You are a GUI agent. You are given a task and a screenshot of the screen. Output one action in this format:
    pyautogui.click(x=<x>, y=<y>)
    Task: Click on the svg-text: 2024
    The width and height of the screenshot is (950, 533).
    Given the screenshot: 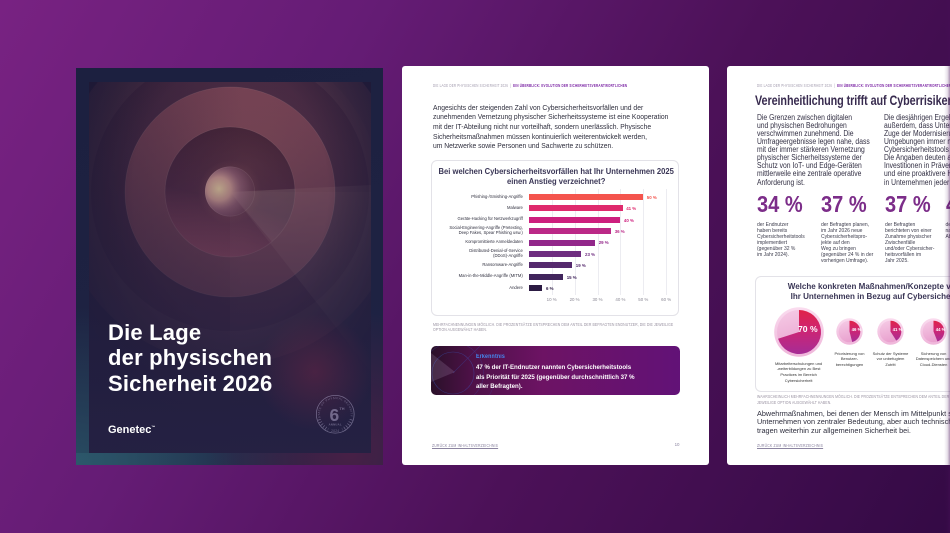 What is the action you would take?
    pyautogui.click(x=335, y=431)
    